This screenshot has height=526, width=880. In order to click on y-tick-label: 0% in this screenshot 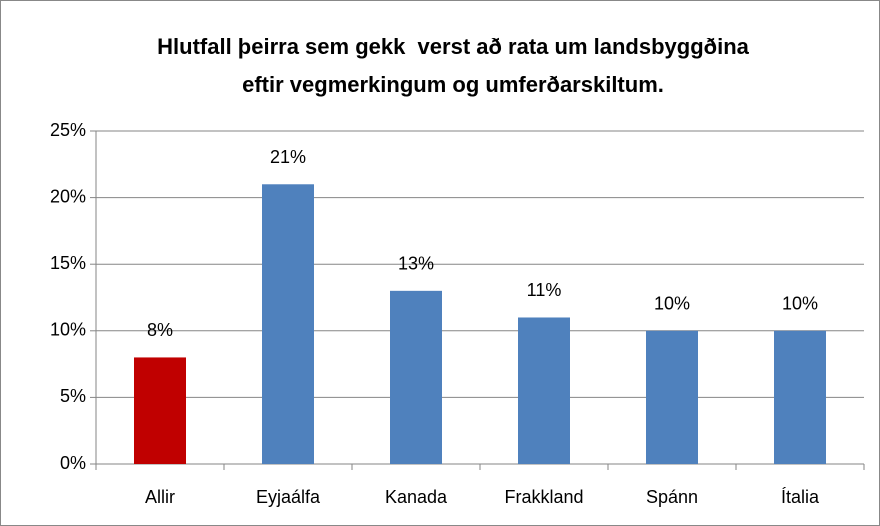, I will do `click(73, 463)`.